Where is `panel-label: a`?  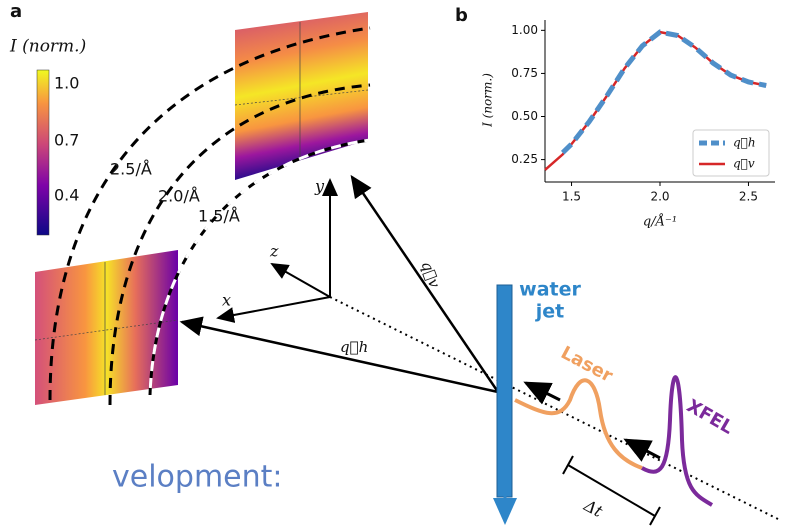 panel-label: a is located at coordinates (16, 11).